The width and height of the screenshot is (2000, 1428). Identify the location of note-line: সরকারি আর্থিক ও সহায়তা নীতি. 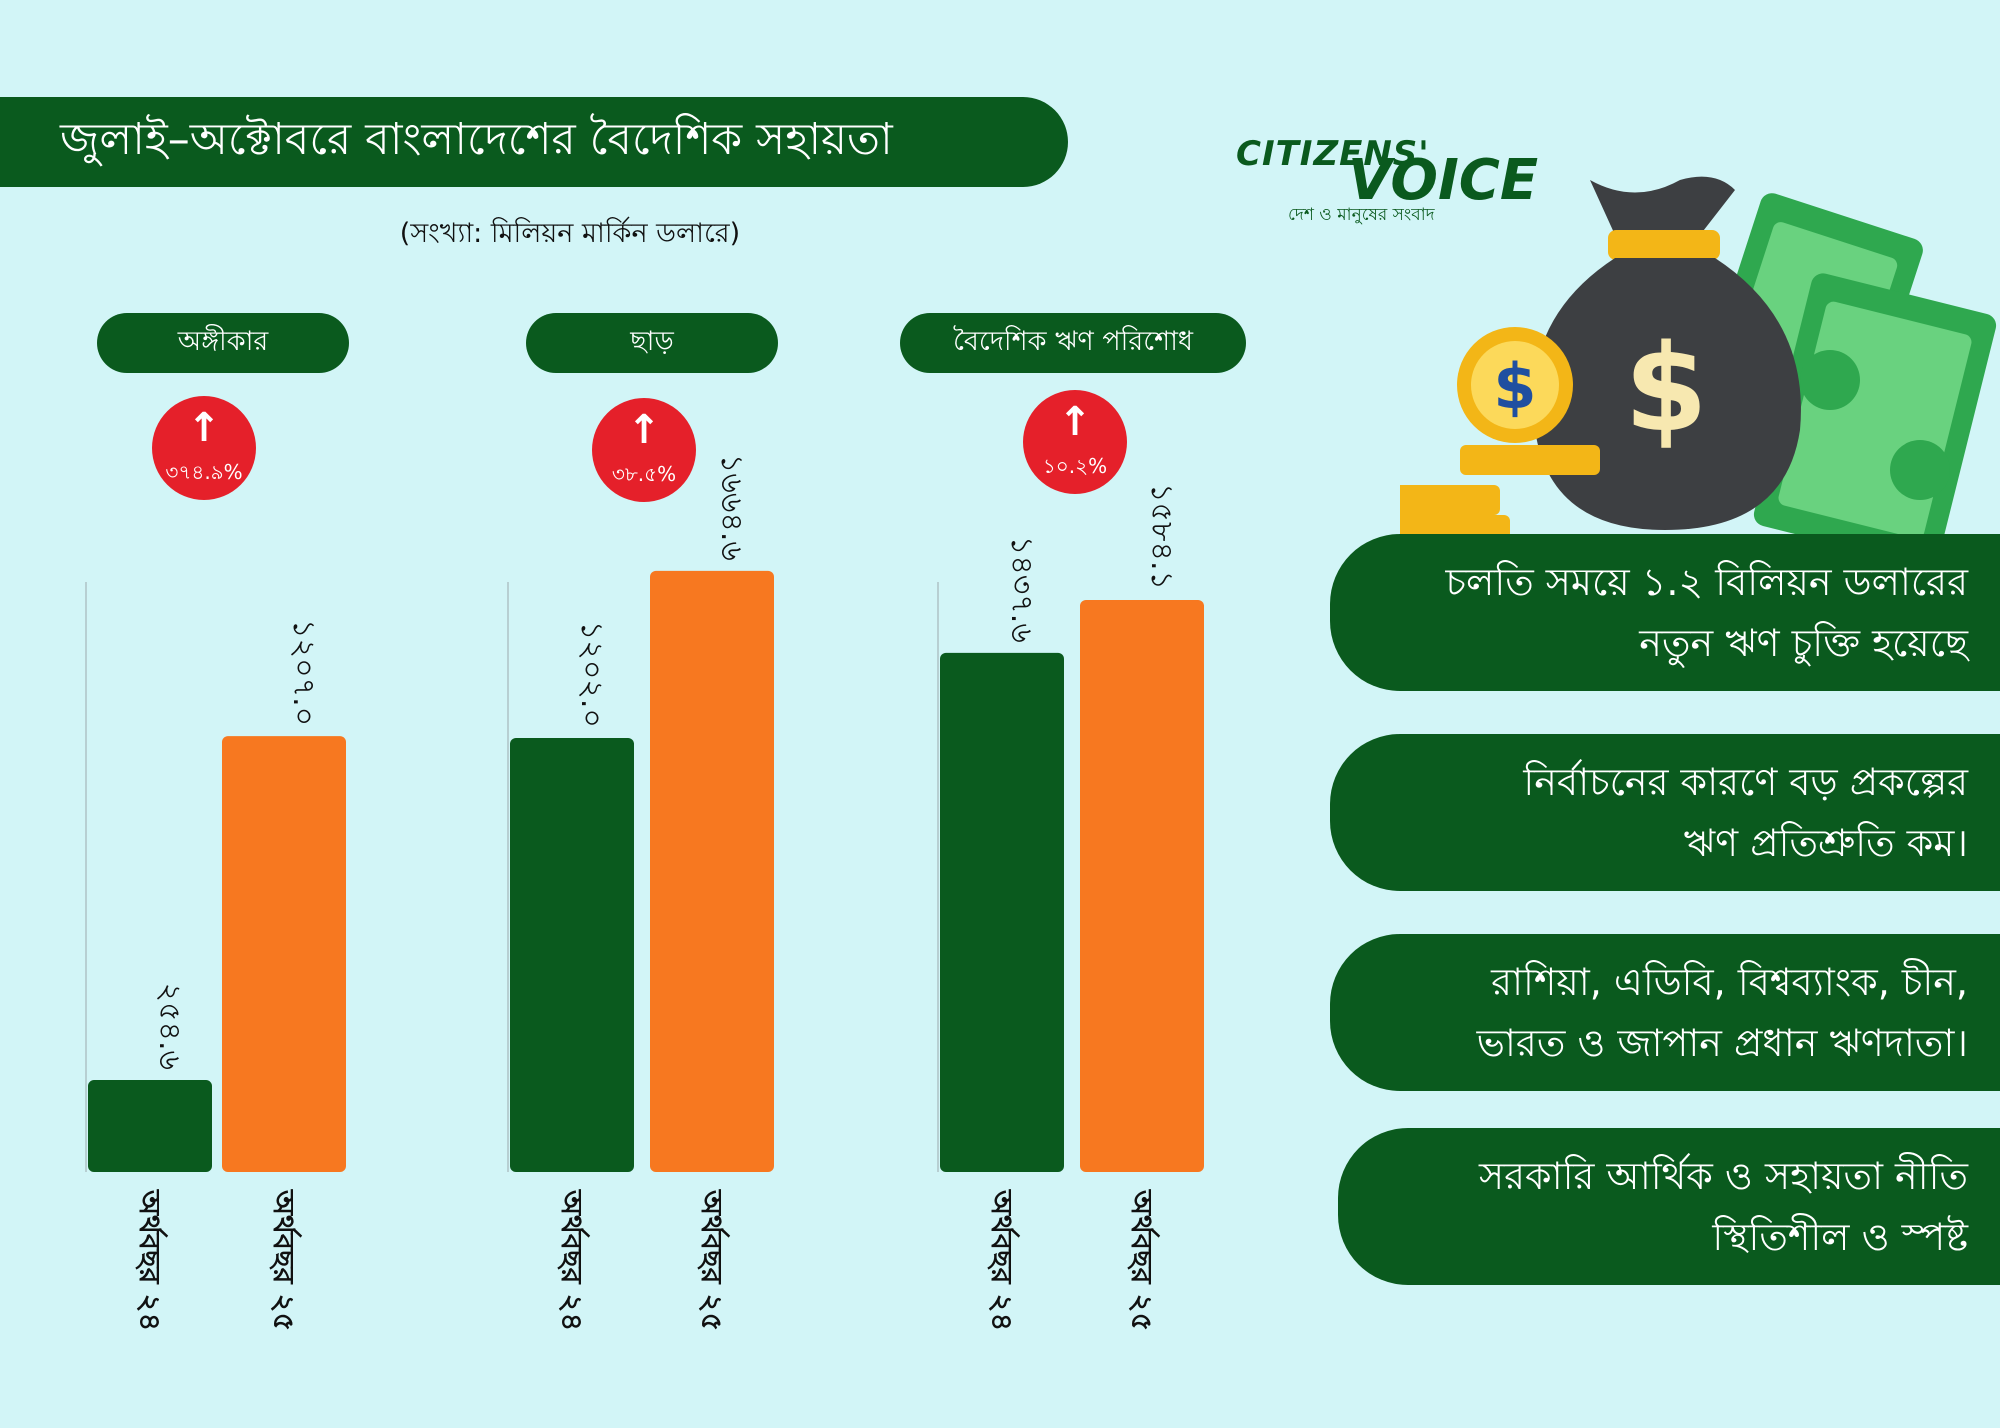
(1723, 1175).